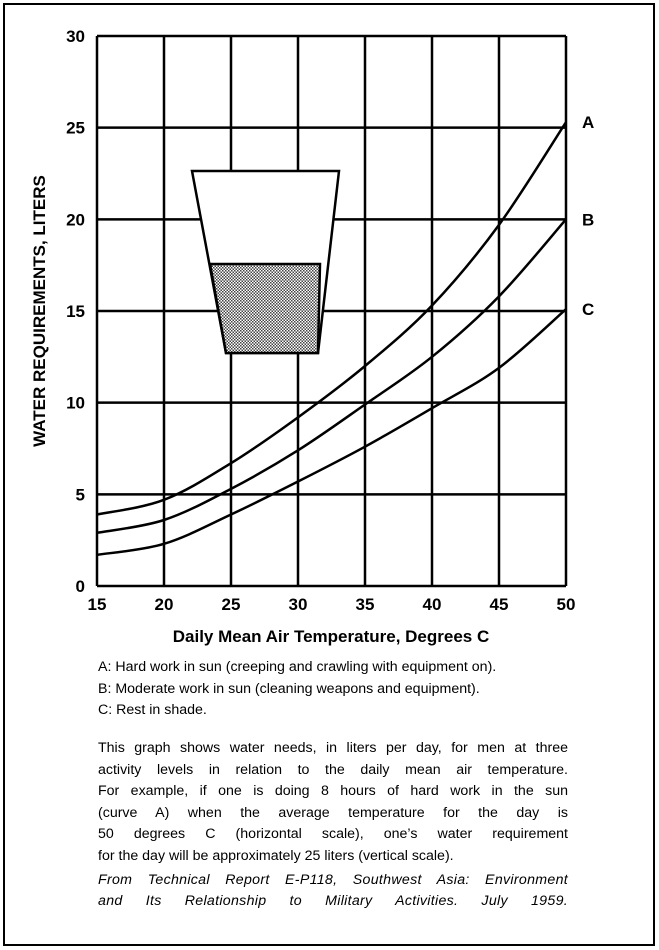 The width and height of the screenshot is (659, 950). What do you see at coordinates (80, 586) in the screenshot?
I see `y-tick-label: 0` at bounding box center [80, 586].